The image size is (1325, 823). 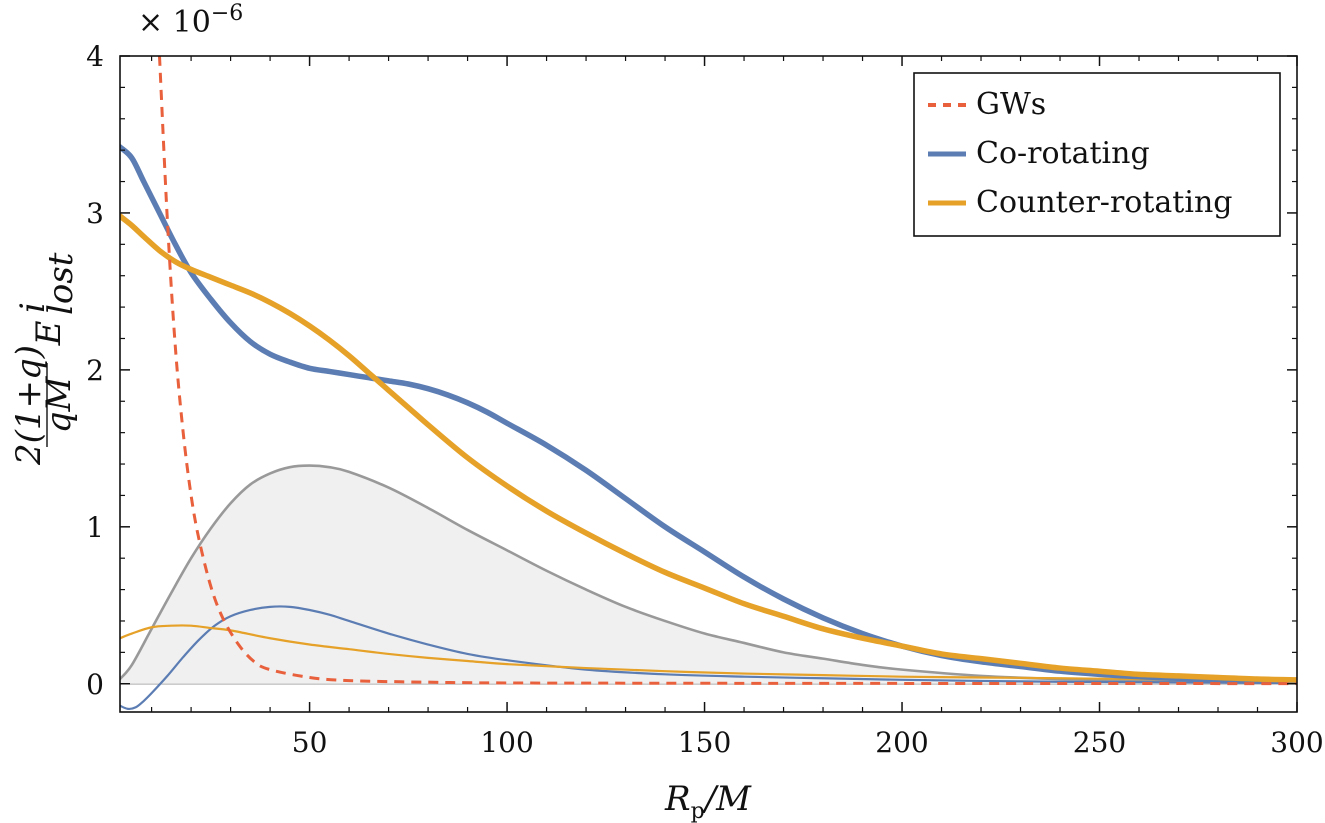 I want to click on legend: GWs Co-rotating Counter-rotating, so click(x=1097, y=154).